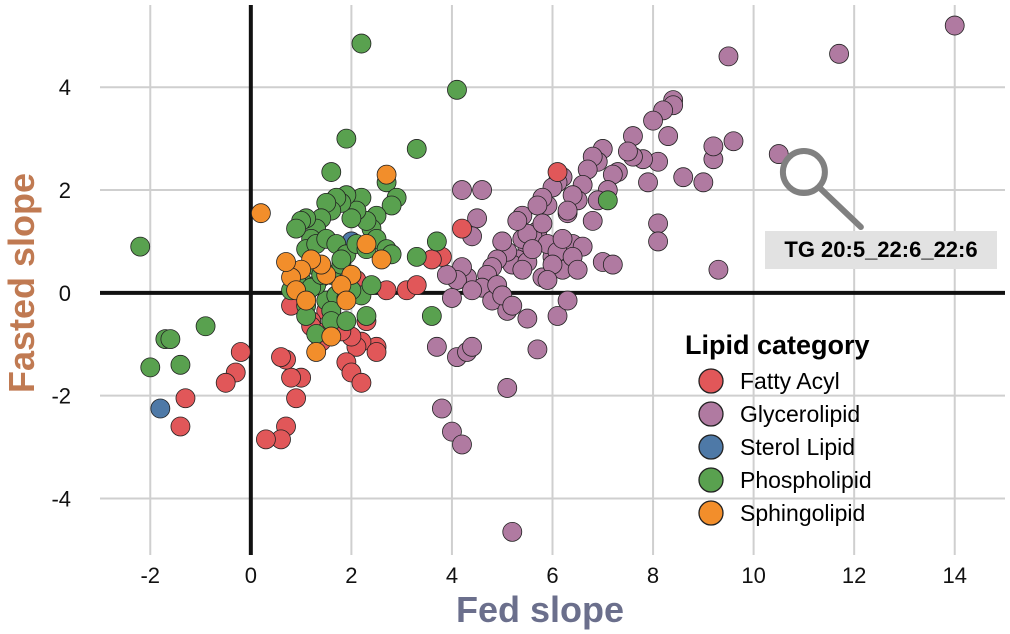 The width and height of the screenshot is (1010, 634). What do you see at coordinates (954, 575) in the screenshot?
I see `x-tick-label: 14` at bounding box center [954, 575].